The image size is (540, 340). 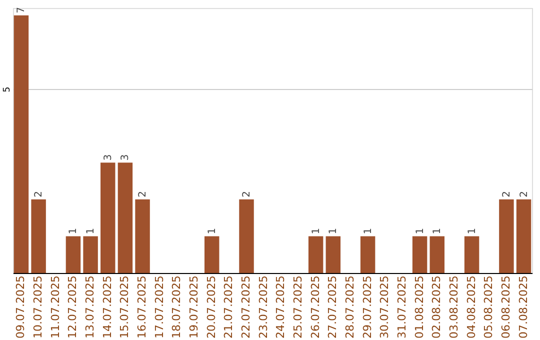 I want to click on x-tick-label: 25.07.2025, so click(x=297, y=307).